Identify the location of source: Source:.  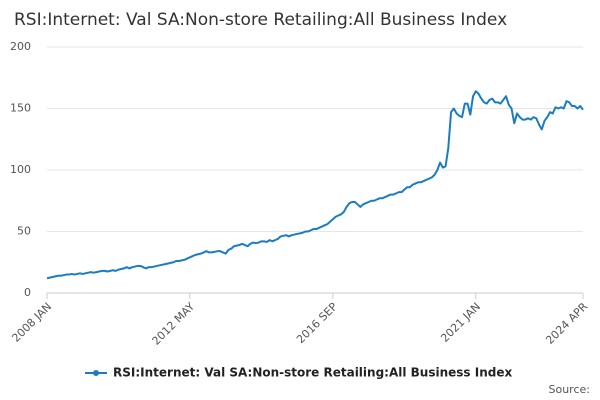
(570, 389).